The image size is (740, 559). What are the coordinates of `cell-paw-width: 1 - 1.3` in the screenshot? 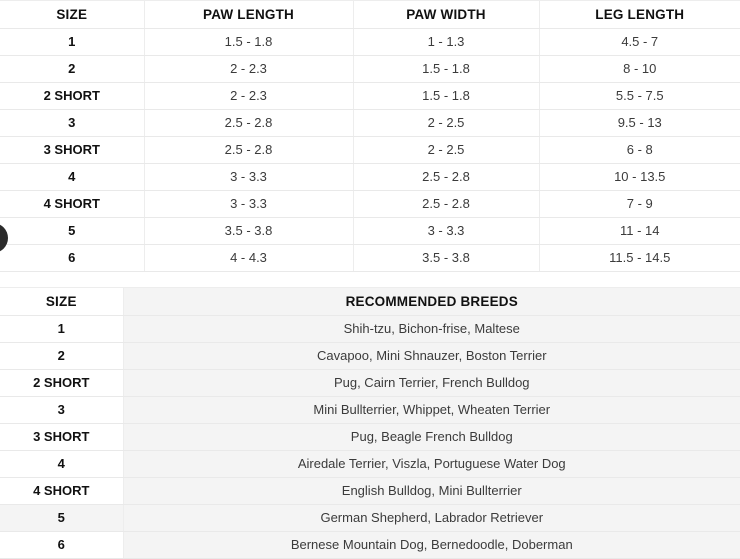 It's located at (446, 42).